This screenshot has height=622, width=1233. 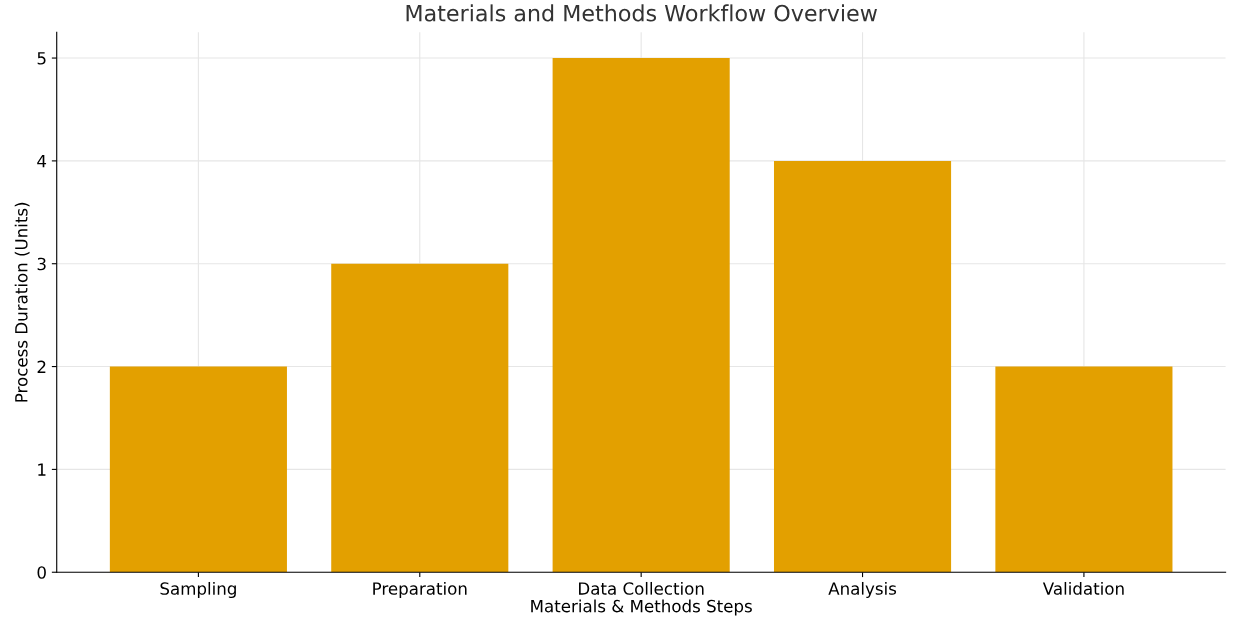 What do you see at coordinates (41, 366) in the screenshot?
I see `y-tick-label: 2` at bounding box center [41, 366].